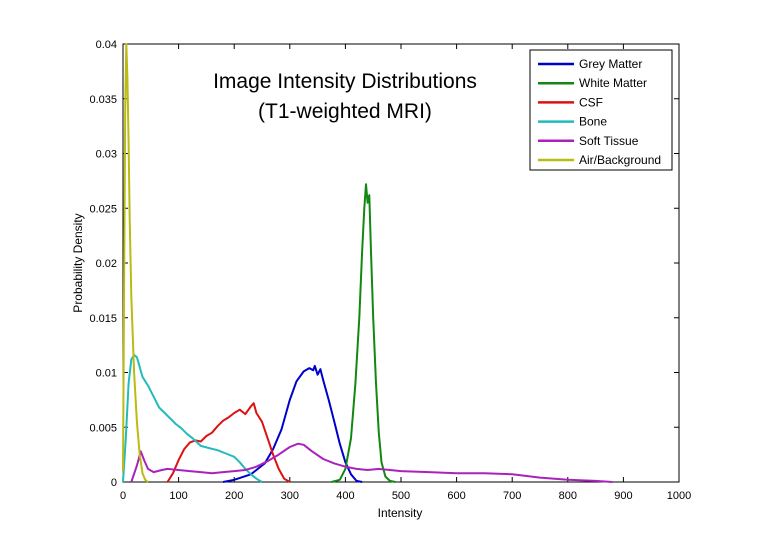 Image resolution: width=780 pixels, height=540 pixels. What do you see at coordinates (345, 111) in the screenshot?
I see `chart-title-line-2: (T1-weighted MRI)` at bounding box center [345, 111].